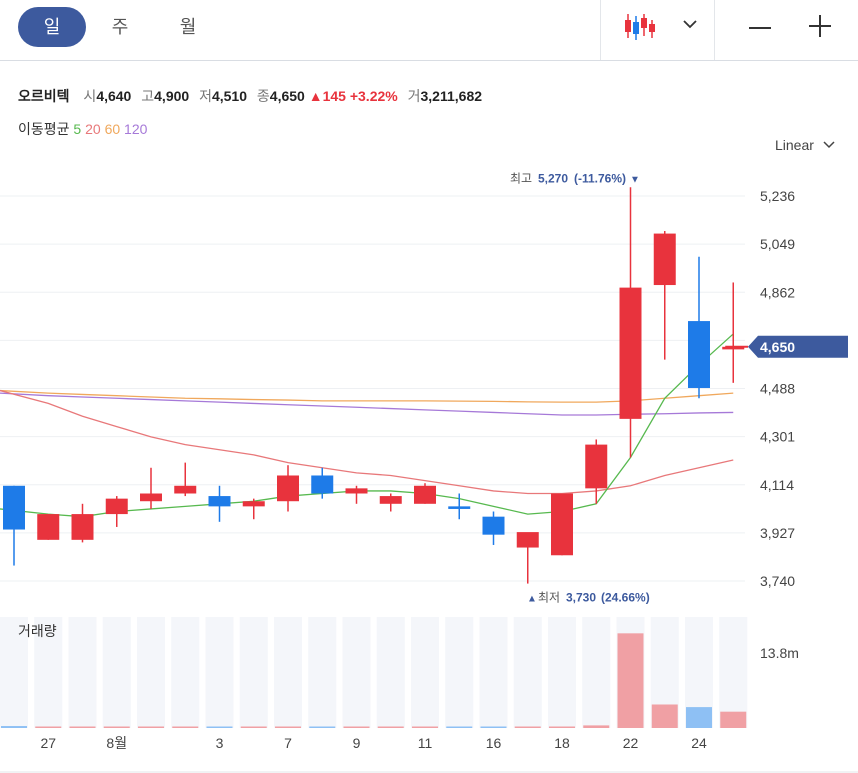  Describe the element at coordinates (625, 598) in the screenshot. I see `low-annotation-pct: (24.66%)` at that location.